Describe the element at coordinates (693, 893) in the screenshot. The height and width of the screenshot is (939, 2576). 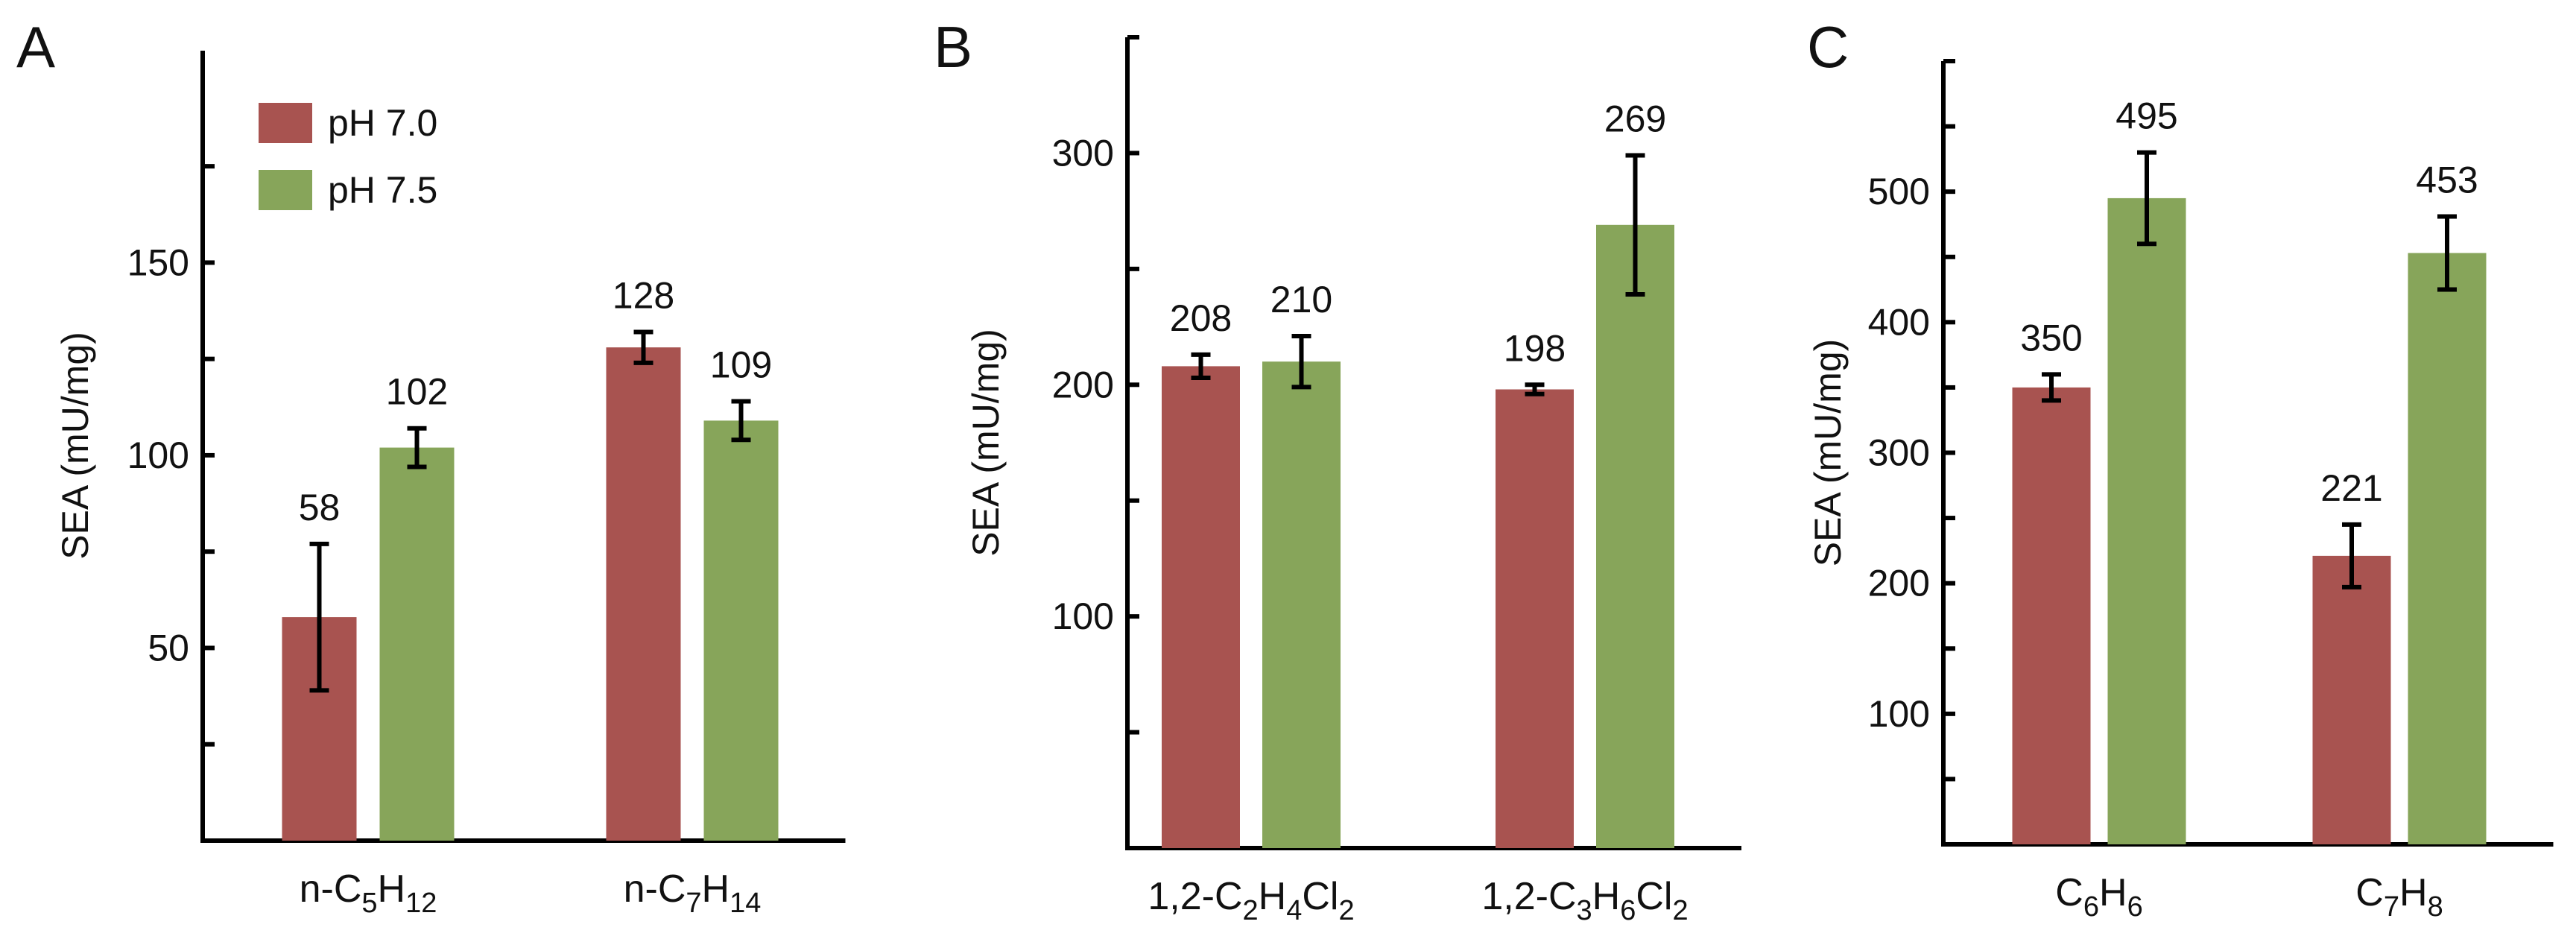
I see `x-tick-label: n-C7H14` at that location.